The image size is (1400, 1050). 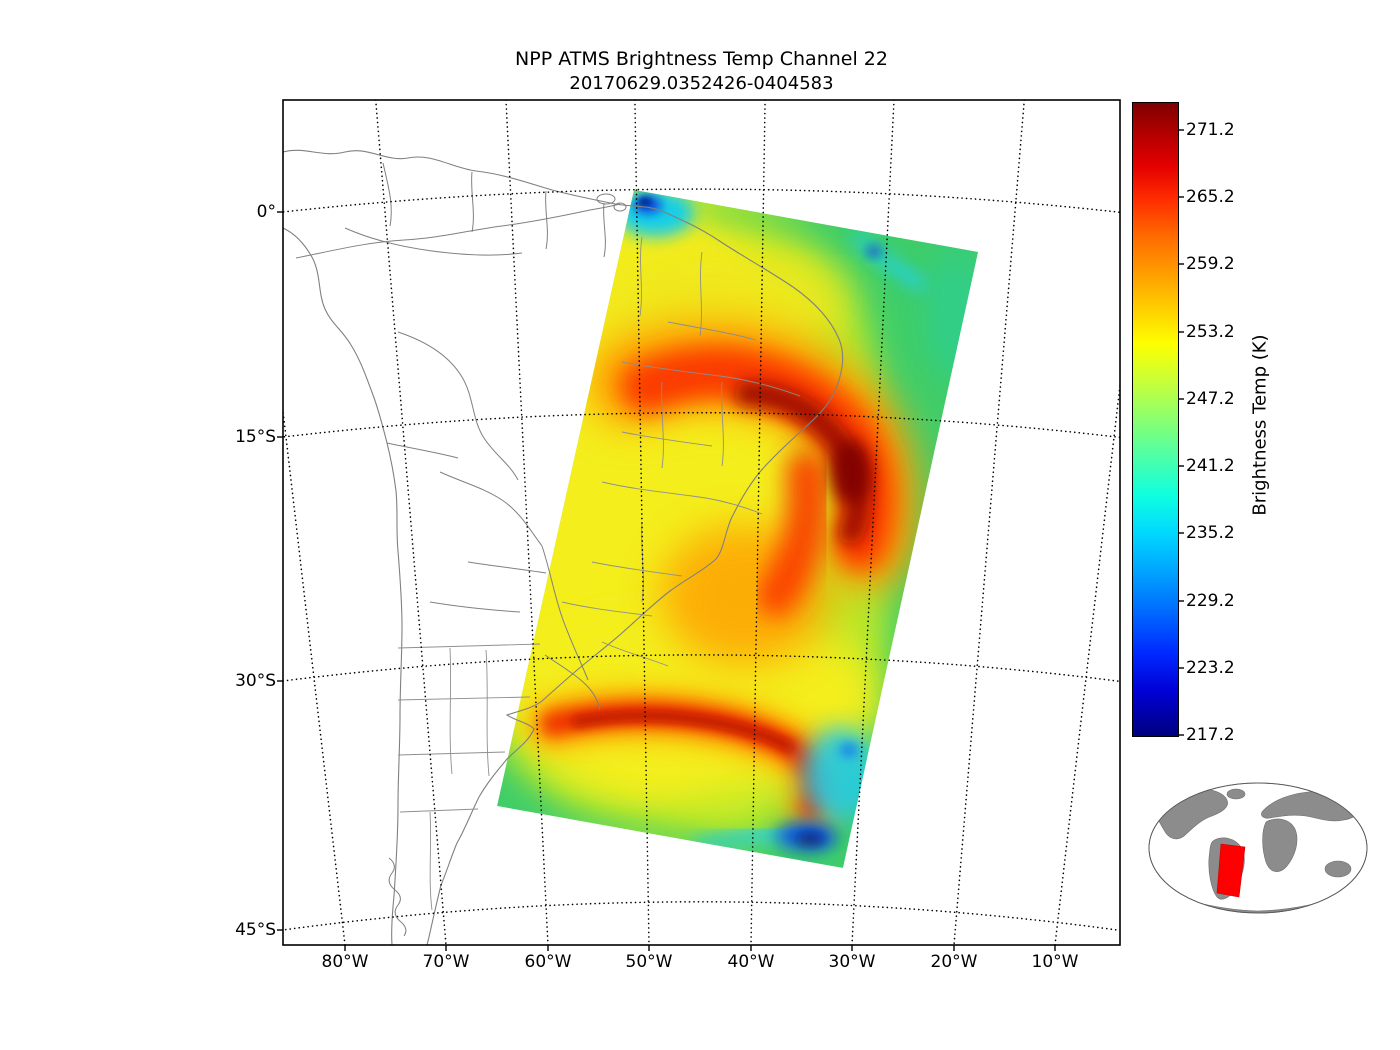 I want to click on country-borders, so click(x=475, y=436).